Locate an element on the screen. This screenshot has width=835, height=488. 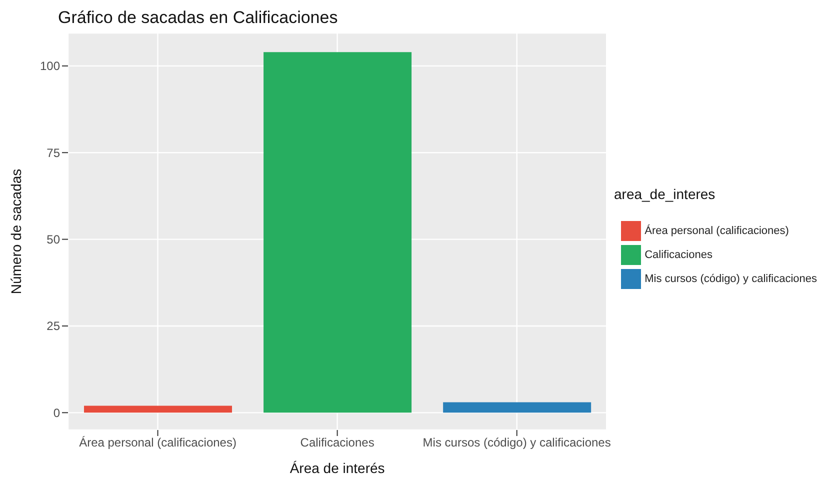
legend-title: area_de_interes is located at coordinates (665, 194).